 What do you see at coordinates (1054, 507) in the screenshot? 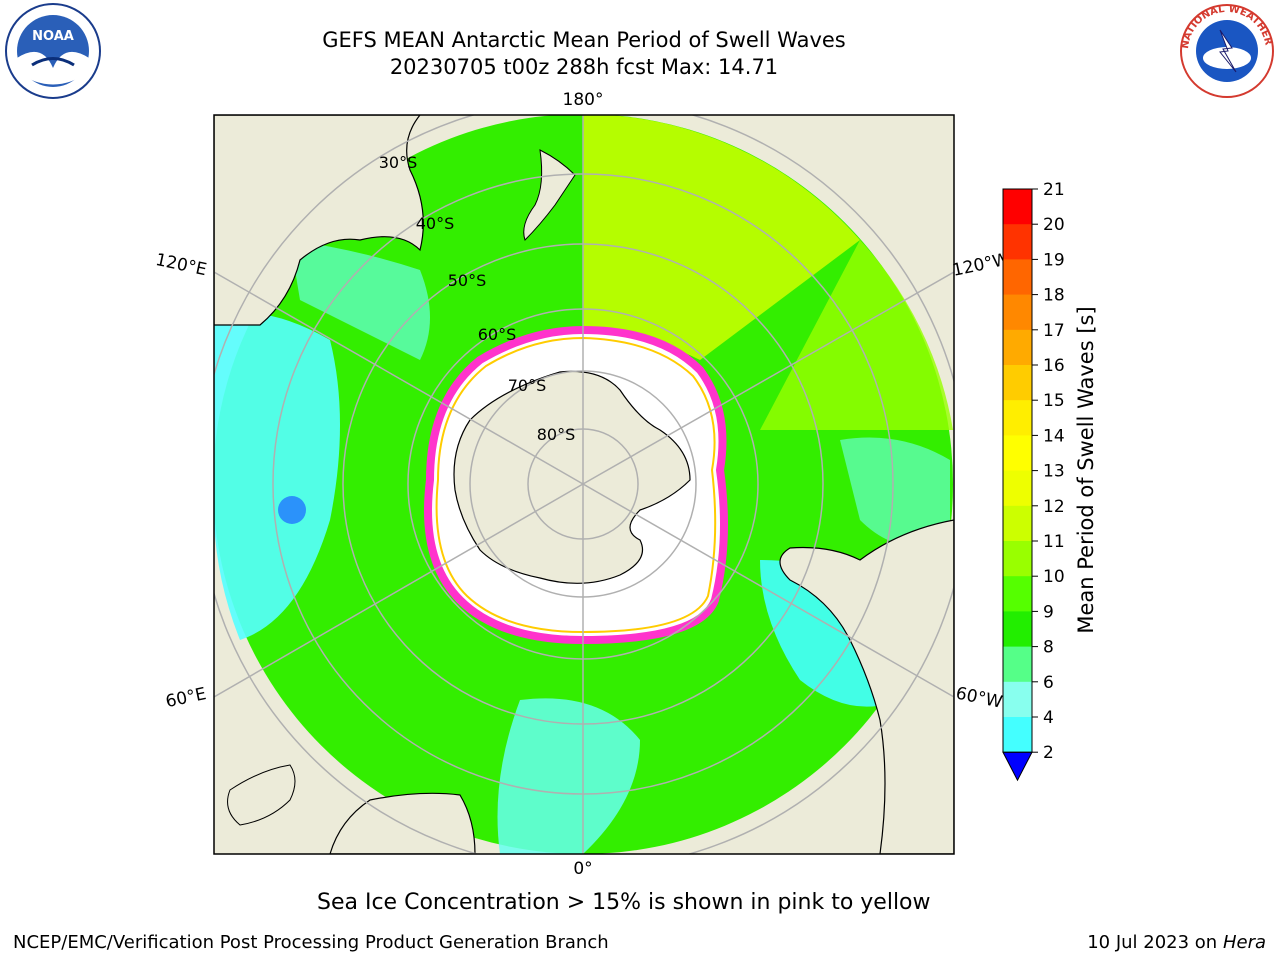
I see `colorbar-tick-label: 12` at bounding box center [1054, 507].